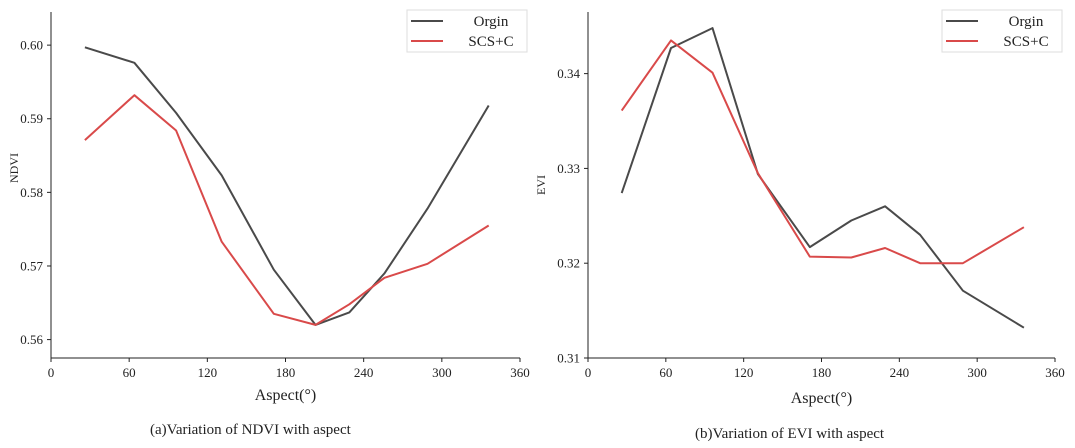 The image size is (1075, 448). What do you see at coordinates (568, 168) in the screenshot?
I see `y-tick-label: 0.33` at bounding box center [568, 168].